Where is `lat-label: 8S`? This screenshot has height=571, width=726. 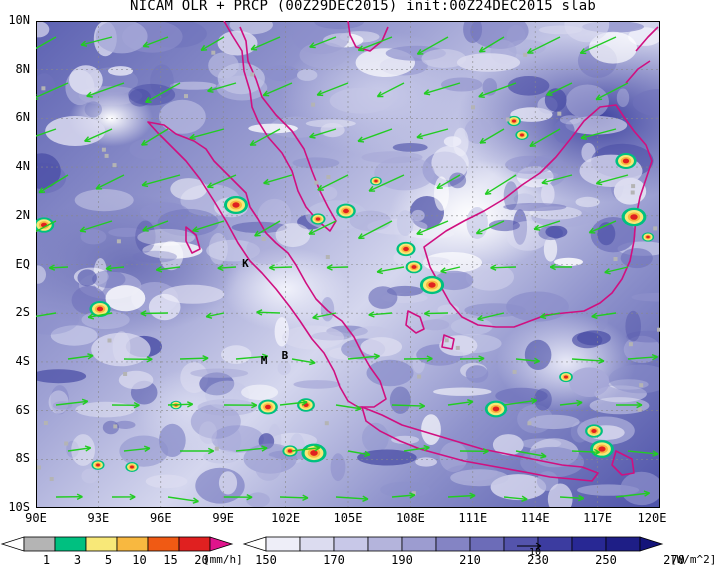
lat-label: 8S is located at coordinates (22, 458).